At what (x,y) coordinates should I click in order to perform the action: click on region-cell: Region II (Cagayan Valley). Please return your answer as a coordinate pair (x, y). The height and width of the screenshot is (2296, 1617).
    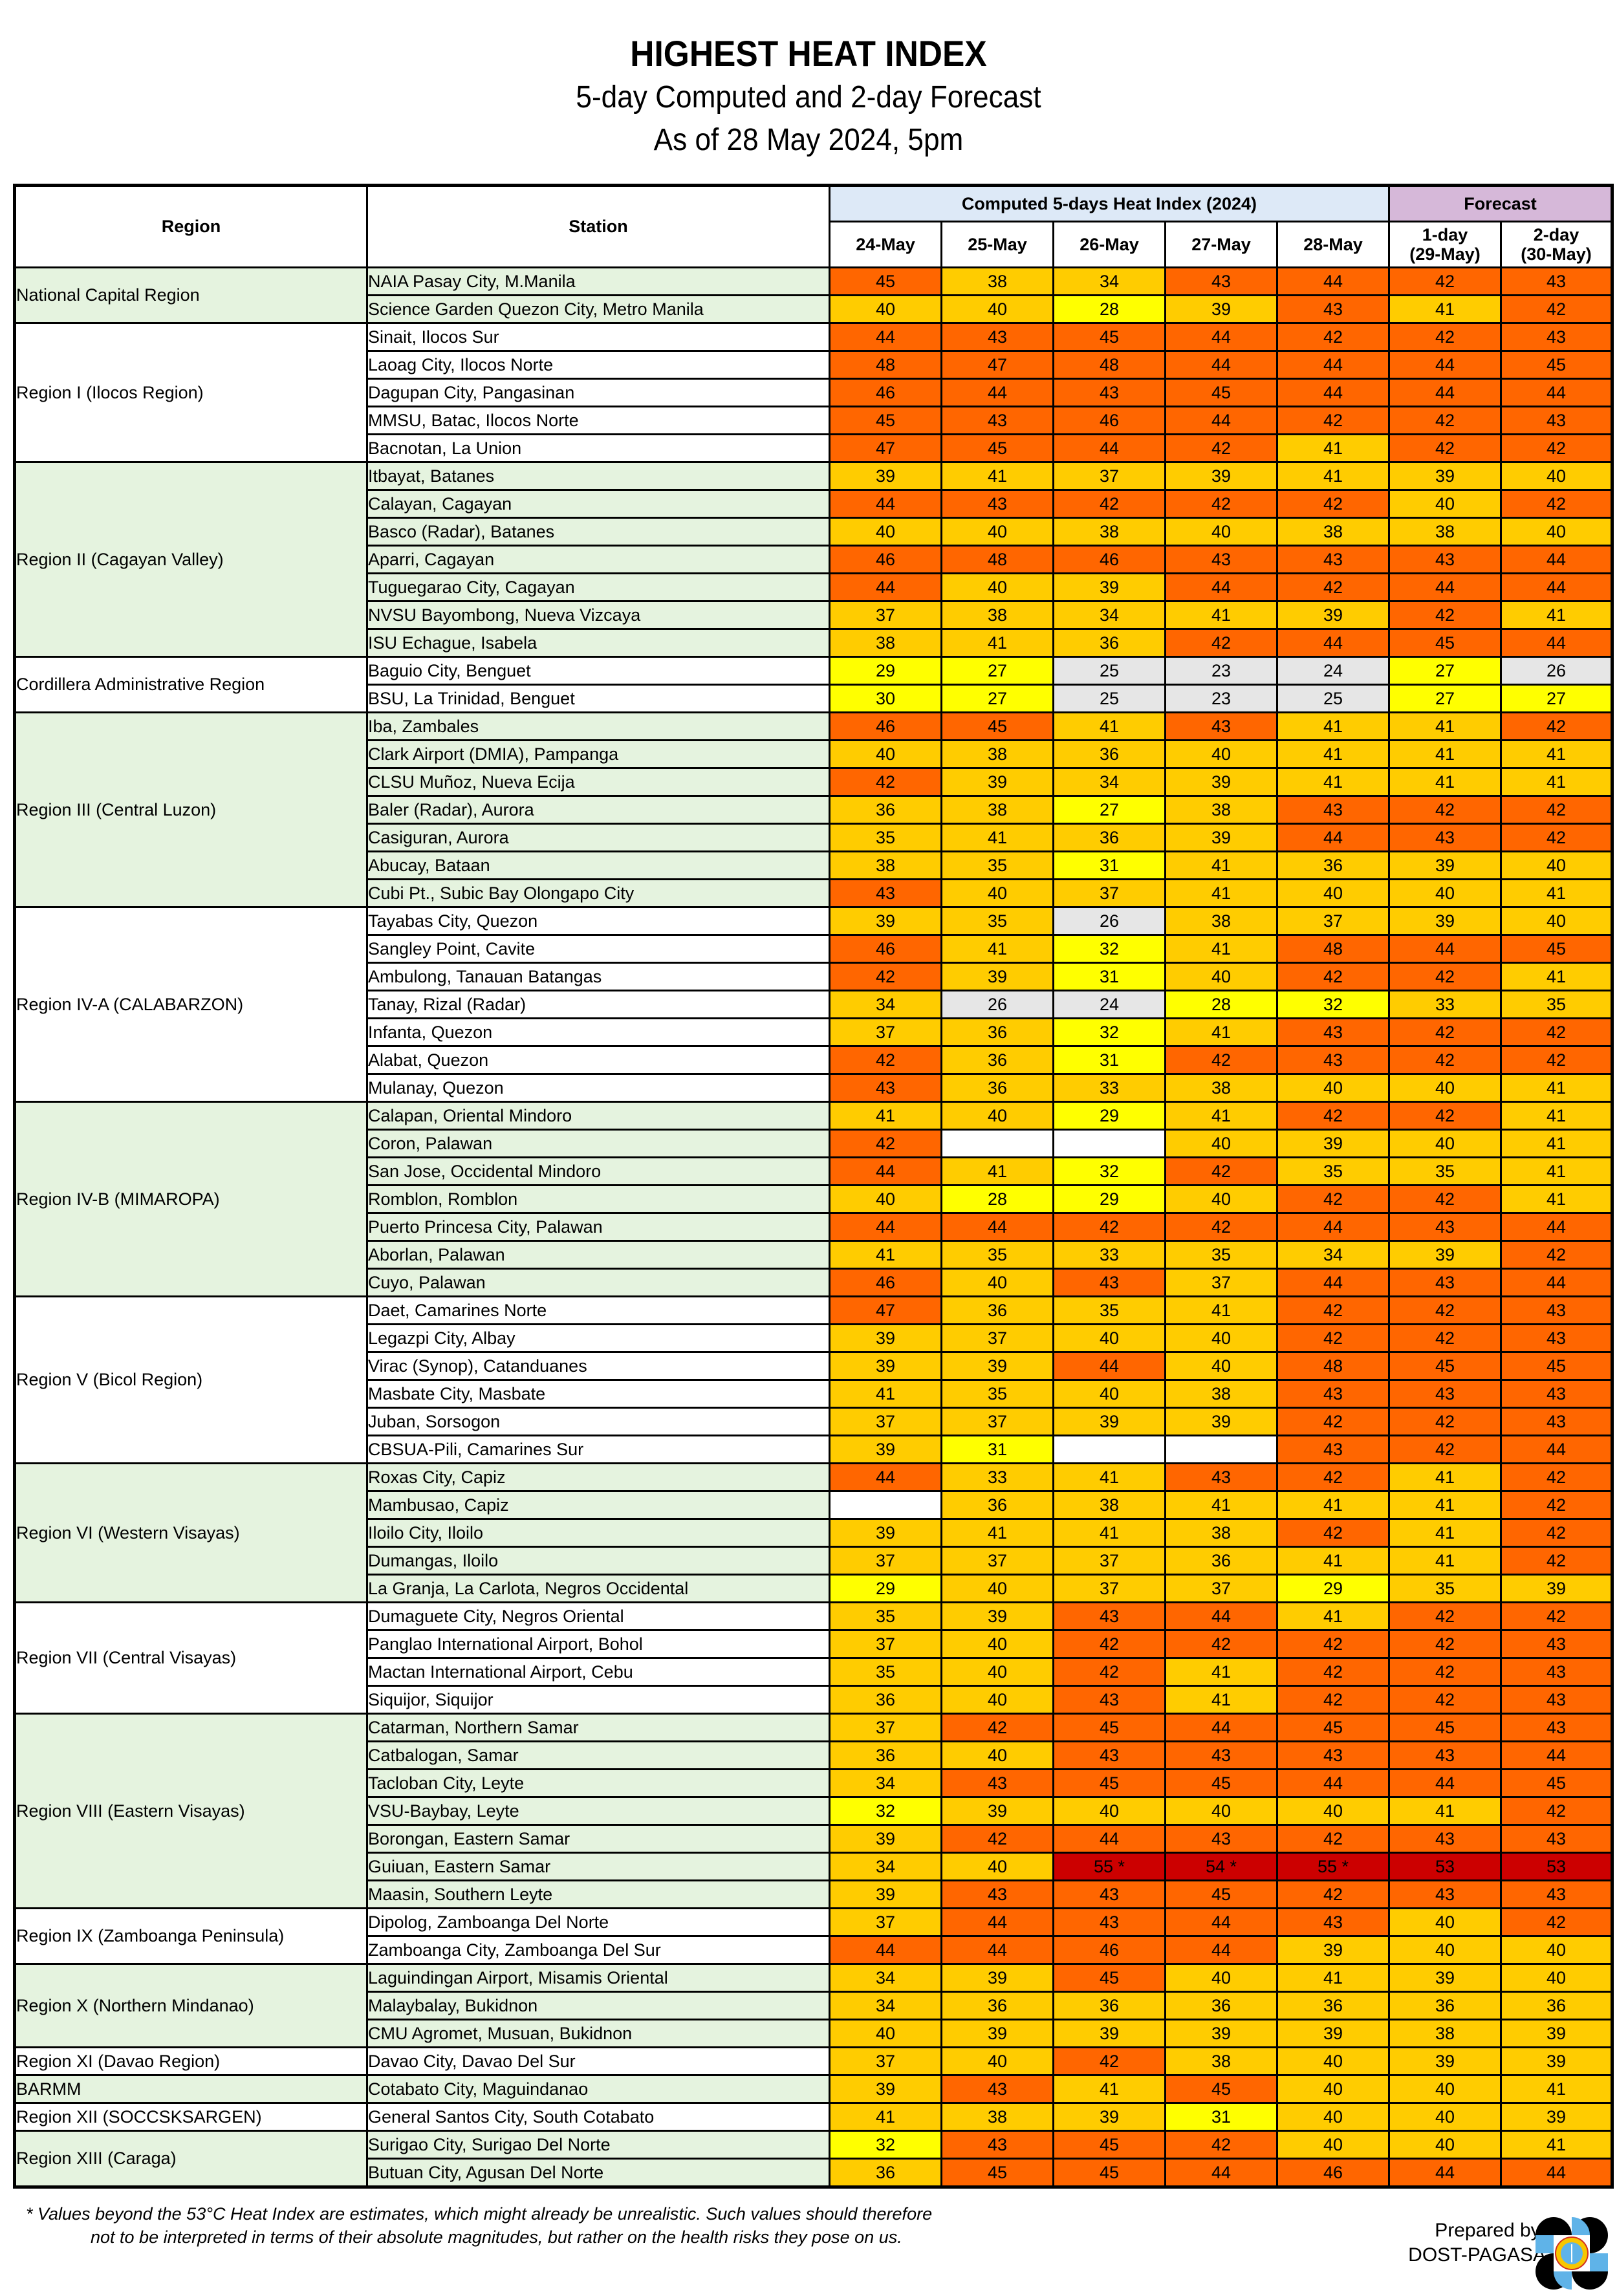
    Looking at the image, I should click on (191, 559).